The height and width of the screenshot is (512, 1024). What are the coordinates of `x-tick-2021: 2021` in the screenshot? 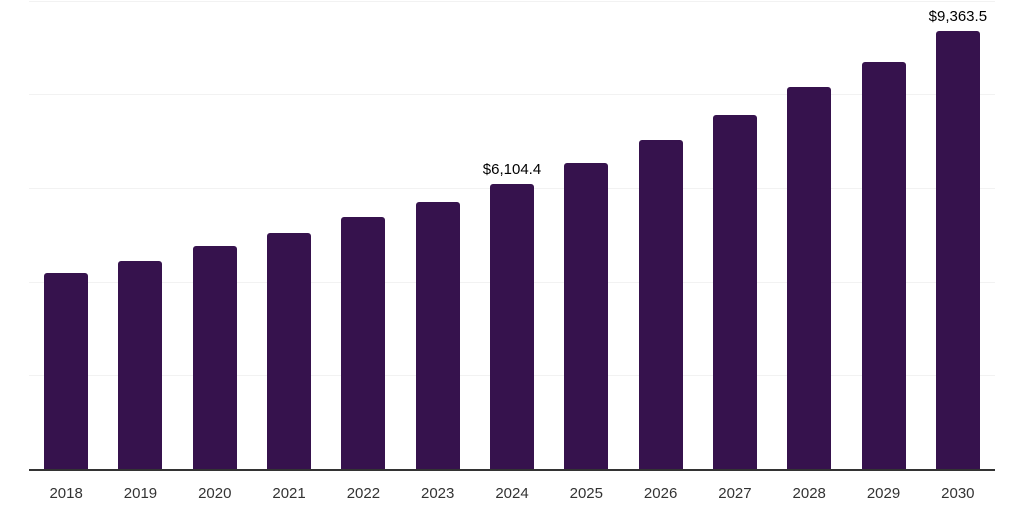 It's located at (289, 493).